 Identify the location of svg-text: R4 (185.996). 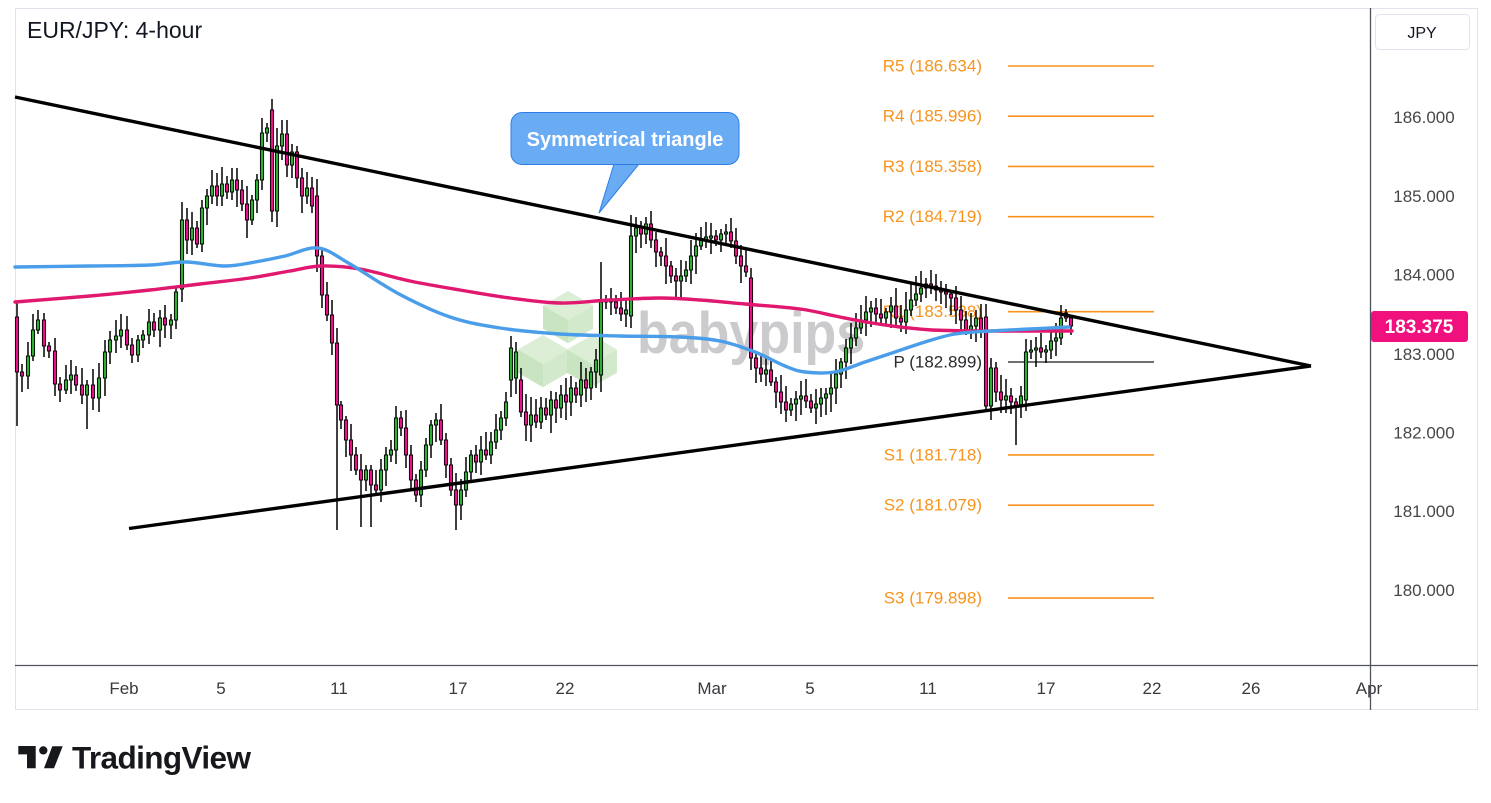
(932, 116).